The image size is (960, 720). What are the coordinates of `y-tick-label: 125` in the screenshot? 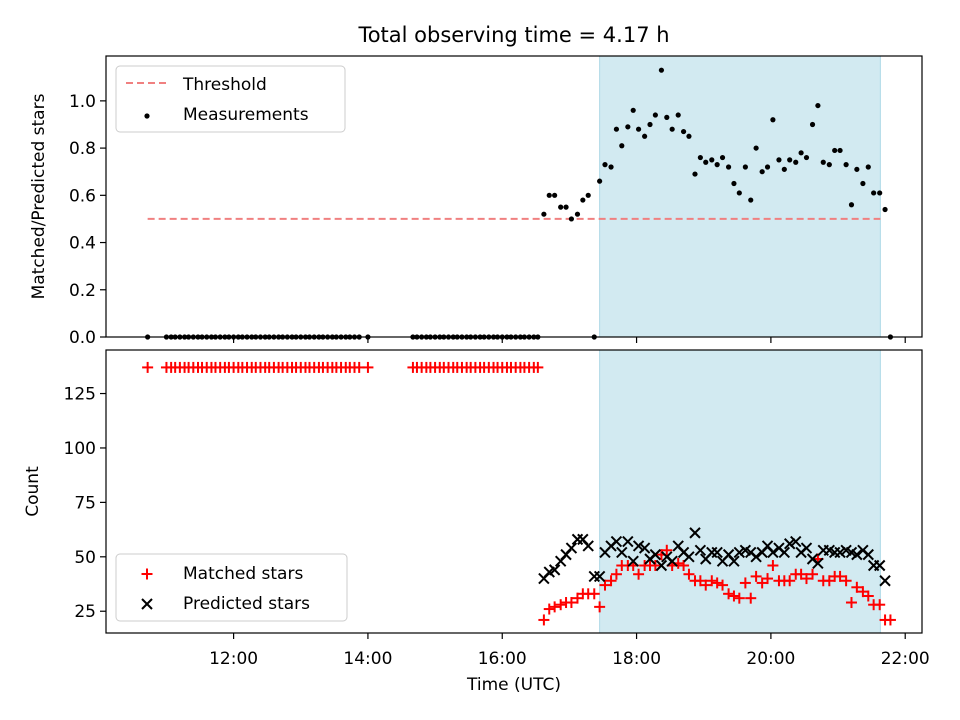 It's located at (80, 395).